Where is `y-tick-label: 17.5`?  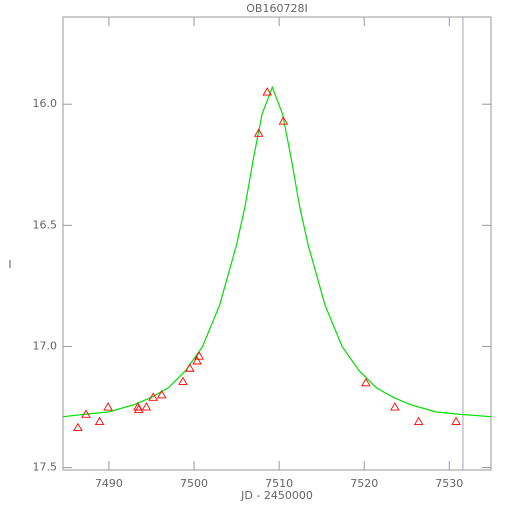
y-tick-label: 17.5 is located at coordinates (45, 467).